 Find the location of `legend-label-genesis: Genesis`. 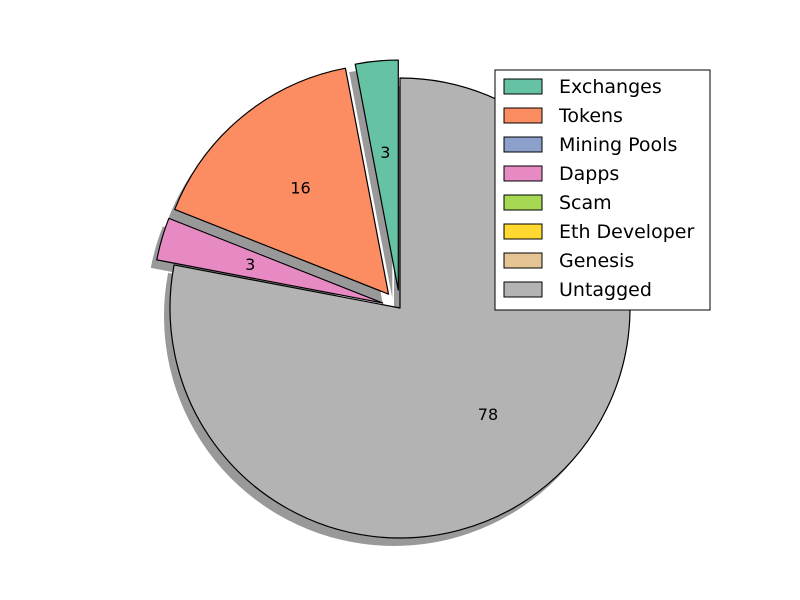

legend-label-genesis: Genesis is located at coordinates (596, 261).